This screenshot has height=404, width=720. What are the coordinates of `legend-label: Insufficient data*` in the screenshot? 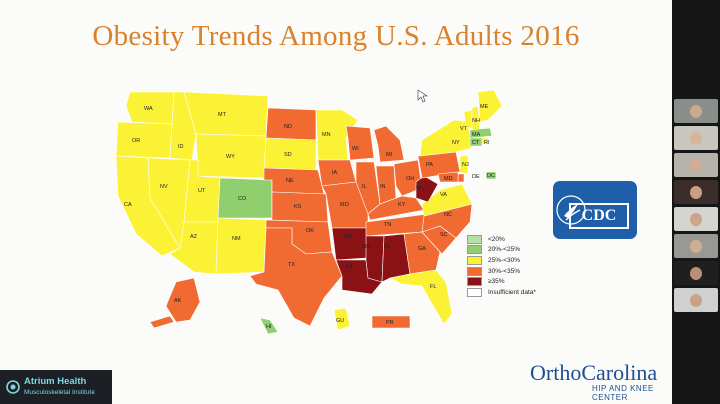 It's located at (512, 292).